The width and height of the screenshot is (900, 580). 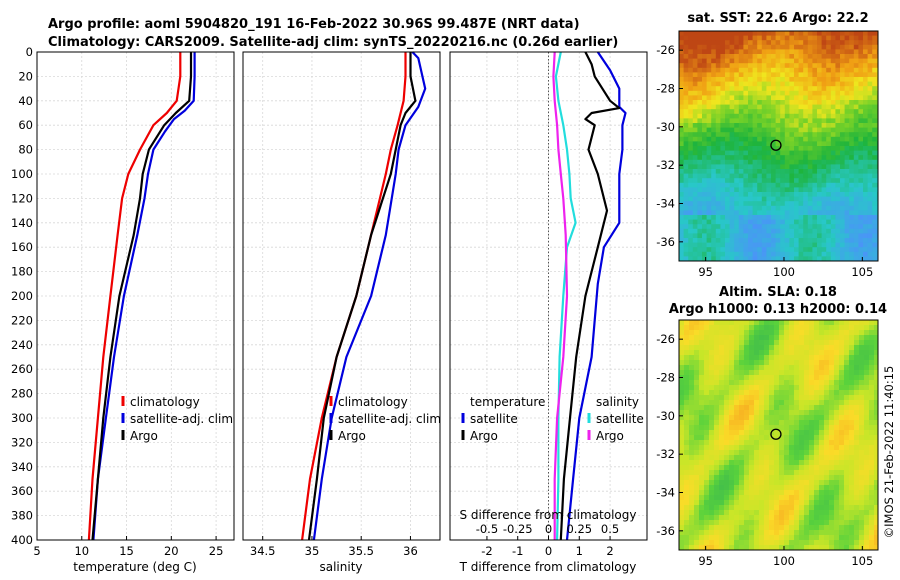 I want to click on diff-legend-t-satellite-label: satellite, so click(x=494, y=419).